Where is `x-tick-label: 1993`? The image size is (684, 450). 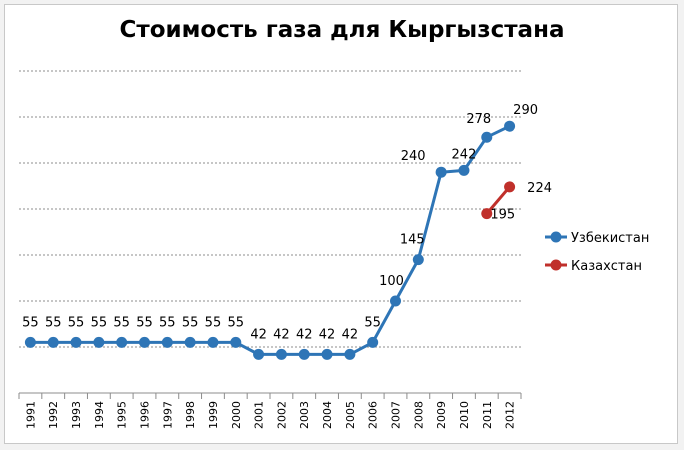 x-tick-label: 1993 is located at coordinates (76, 415).